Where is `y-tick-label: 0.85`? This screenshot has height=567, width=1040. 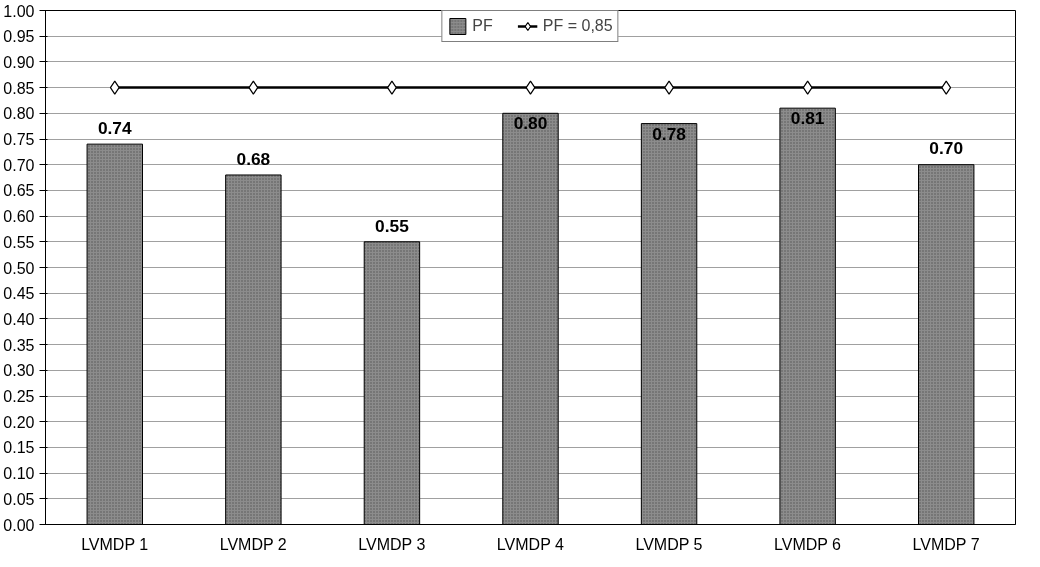 y-tick-label: 0.85 is located at coordinates (19, 88).